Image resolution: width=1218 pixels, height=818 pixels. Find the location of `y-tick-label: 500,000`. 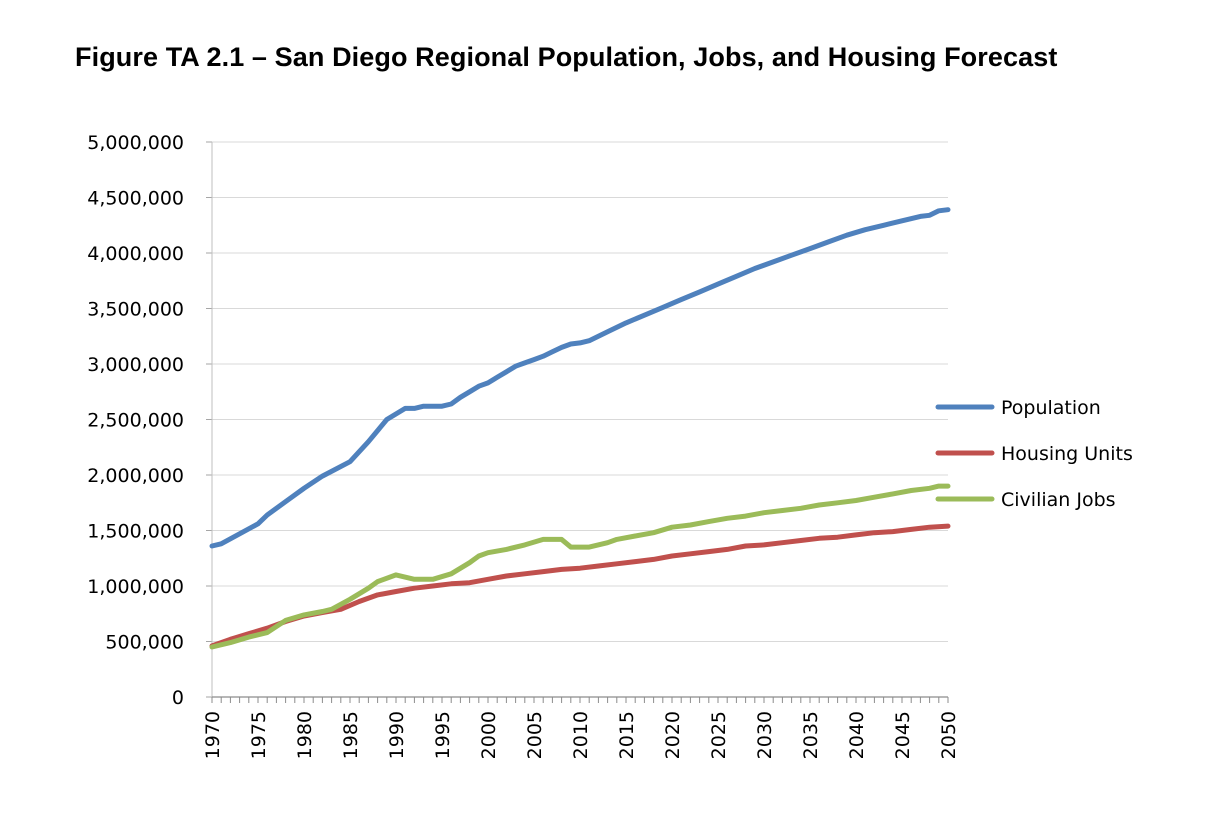

y-tick-label: 500,000 is located at coordinates (144, 643).